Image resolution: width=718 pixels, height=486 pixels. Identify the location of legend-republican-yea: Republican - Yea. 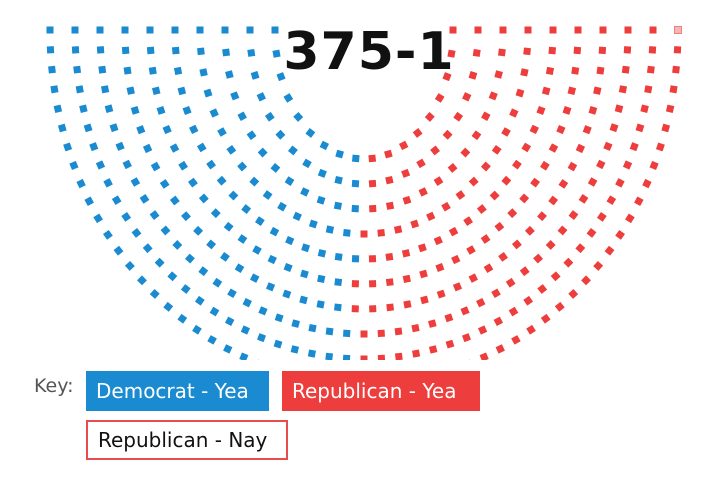
(381, 391).